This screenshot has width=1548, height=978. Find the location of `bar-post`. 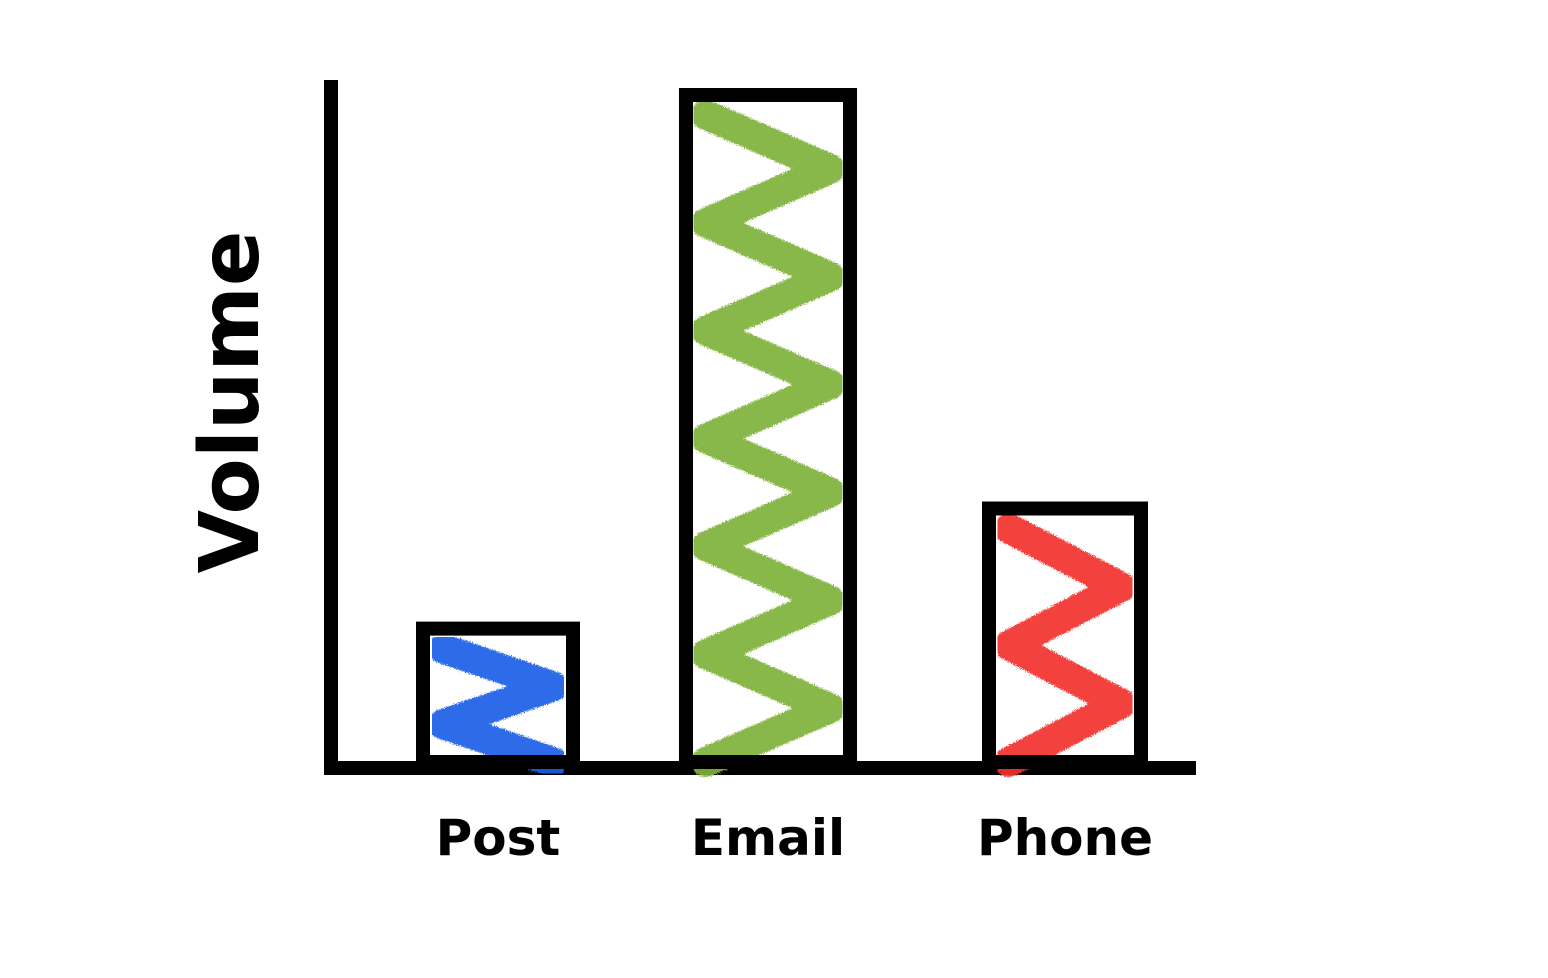

bar-post is located at coordinates (498, 695).